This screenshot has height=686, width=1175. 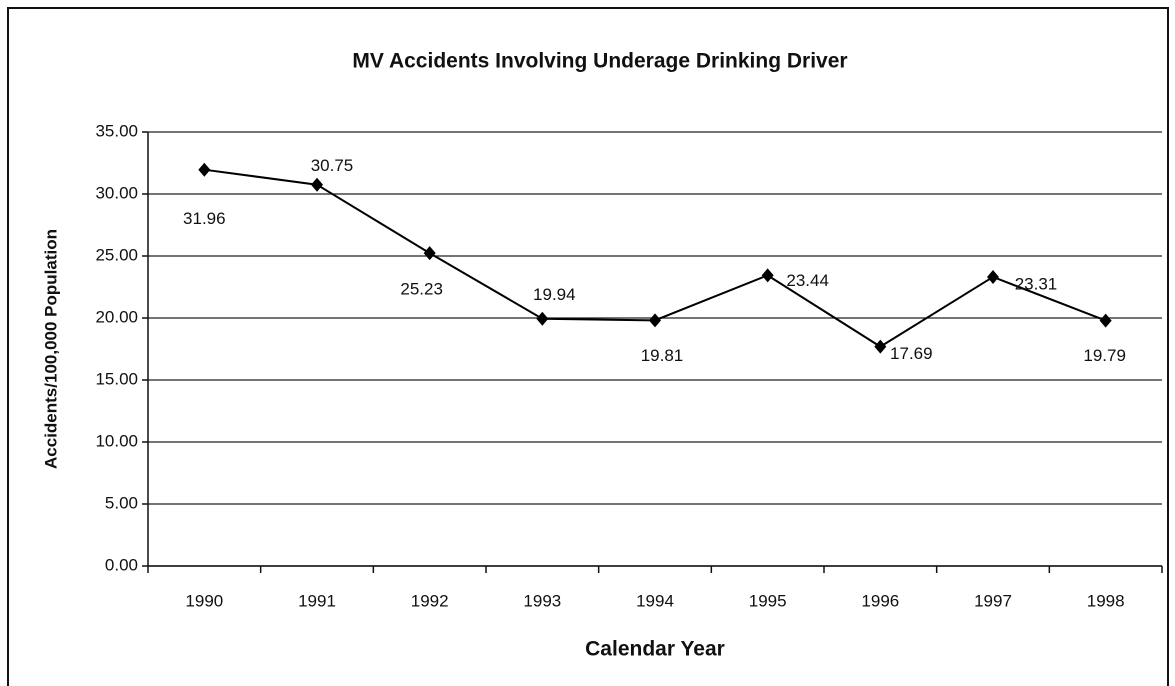 I want to click on data-label: 30.75, so click(x=332, y=165).